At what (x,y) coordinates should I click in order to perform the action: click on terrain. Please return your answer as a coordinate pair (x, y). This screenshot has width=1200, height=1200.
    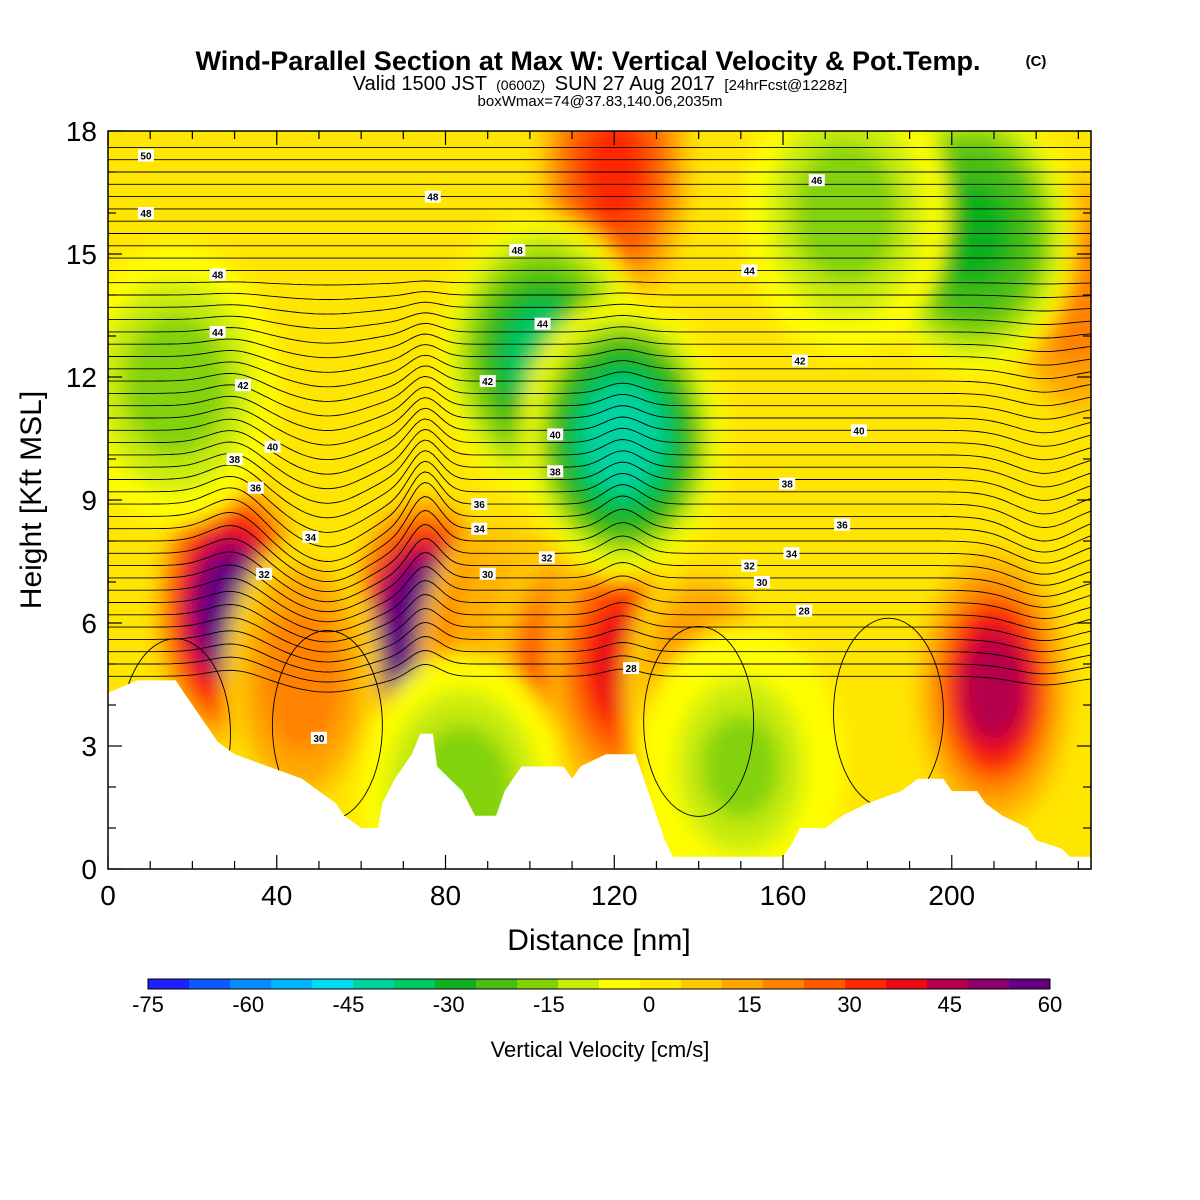
    Looking at the image, I should click on (599, 774).